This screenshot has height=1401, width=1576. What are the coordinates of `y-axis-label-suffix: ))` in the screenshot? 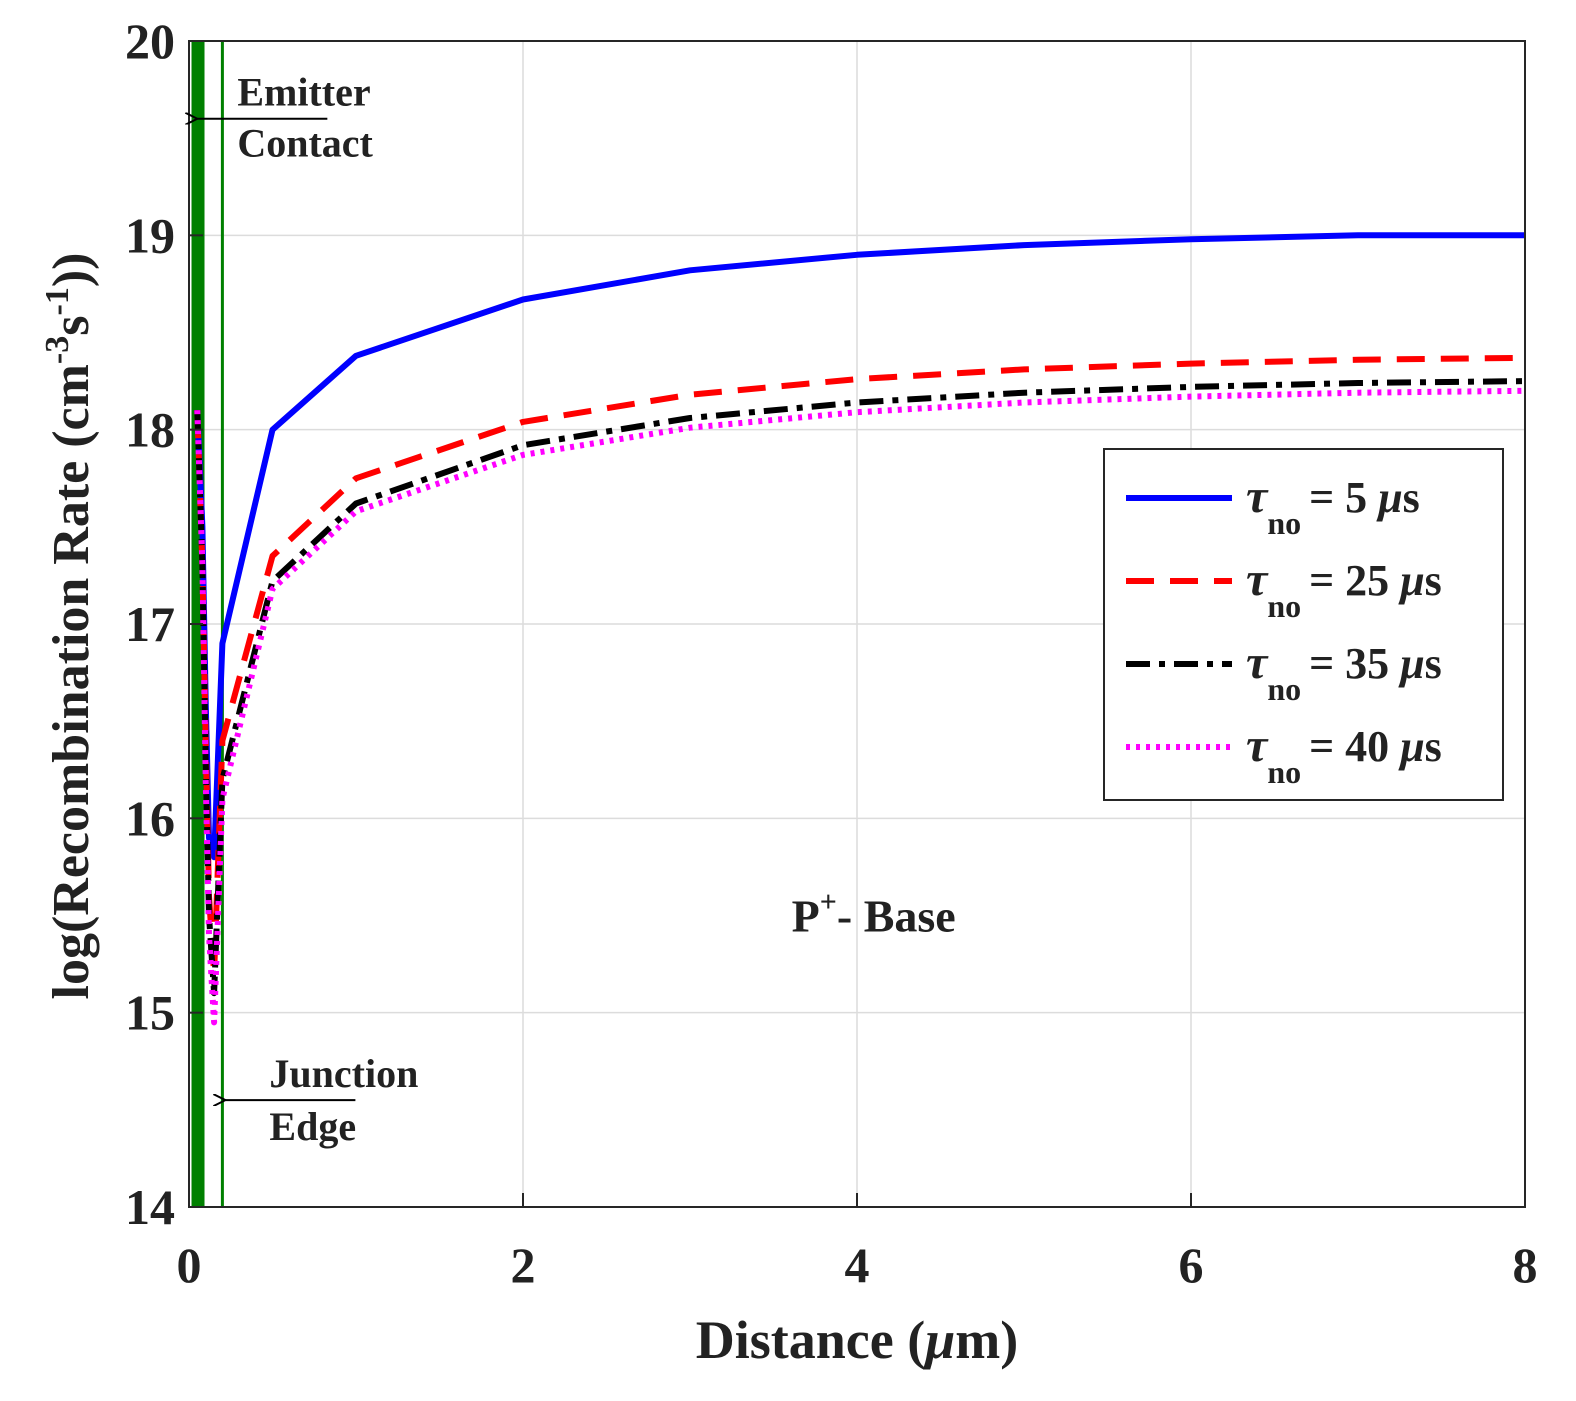 It's located at (71, 270).